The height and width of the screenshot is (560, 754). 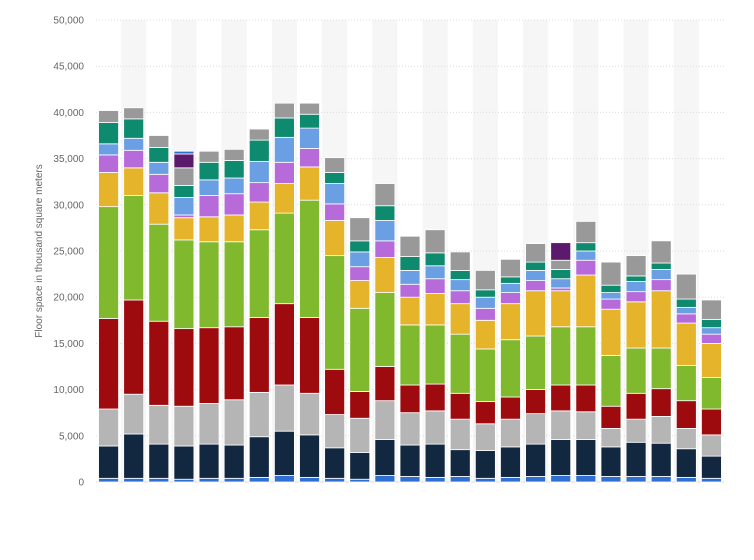 What do you see at coordinates (71, 436) in the screenshot?
I see `y-tick-label: 5,000` at bounding box center [71, 436].